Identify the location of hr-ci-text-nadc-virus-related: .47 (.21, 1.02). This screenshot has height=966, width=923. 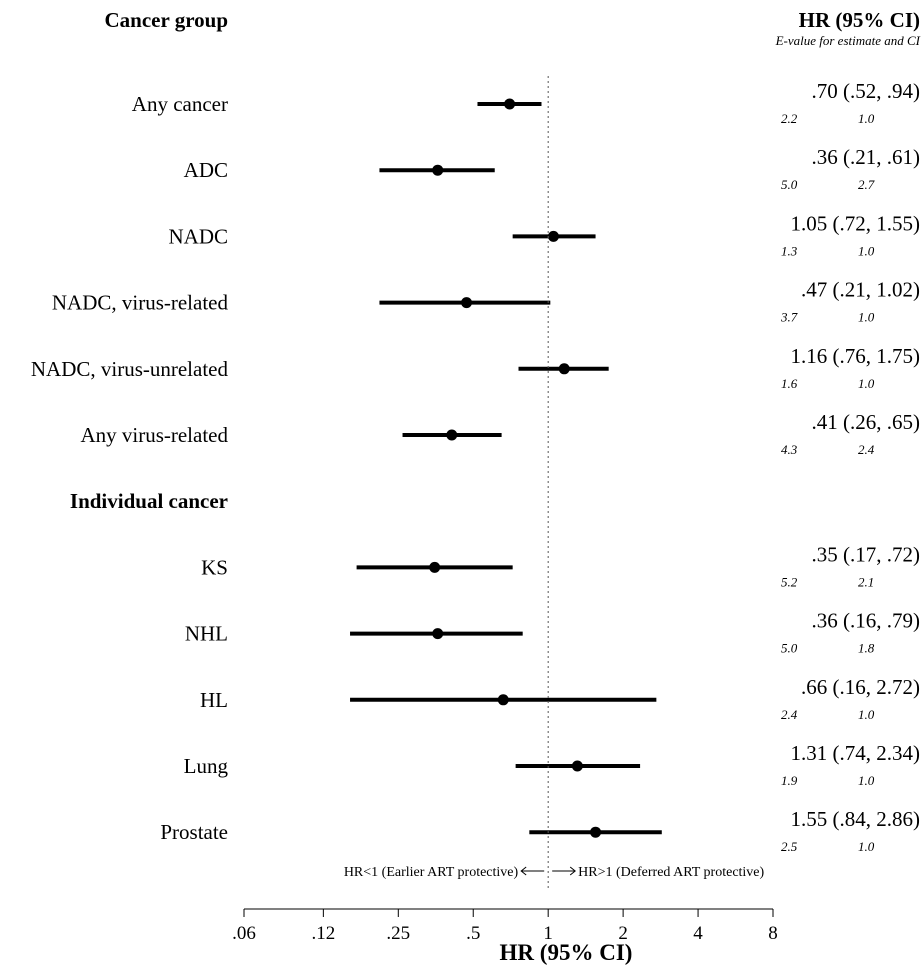
(860, 290).